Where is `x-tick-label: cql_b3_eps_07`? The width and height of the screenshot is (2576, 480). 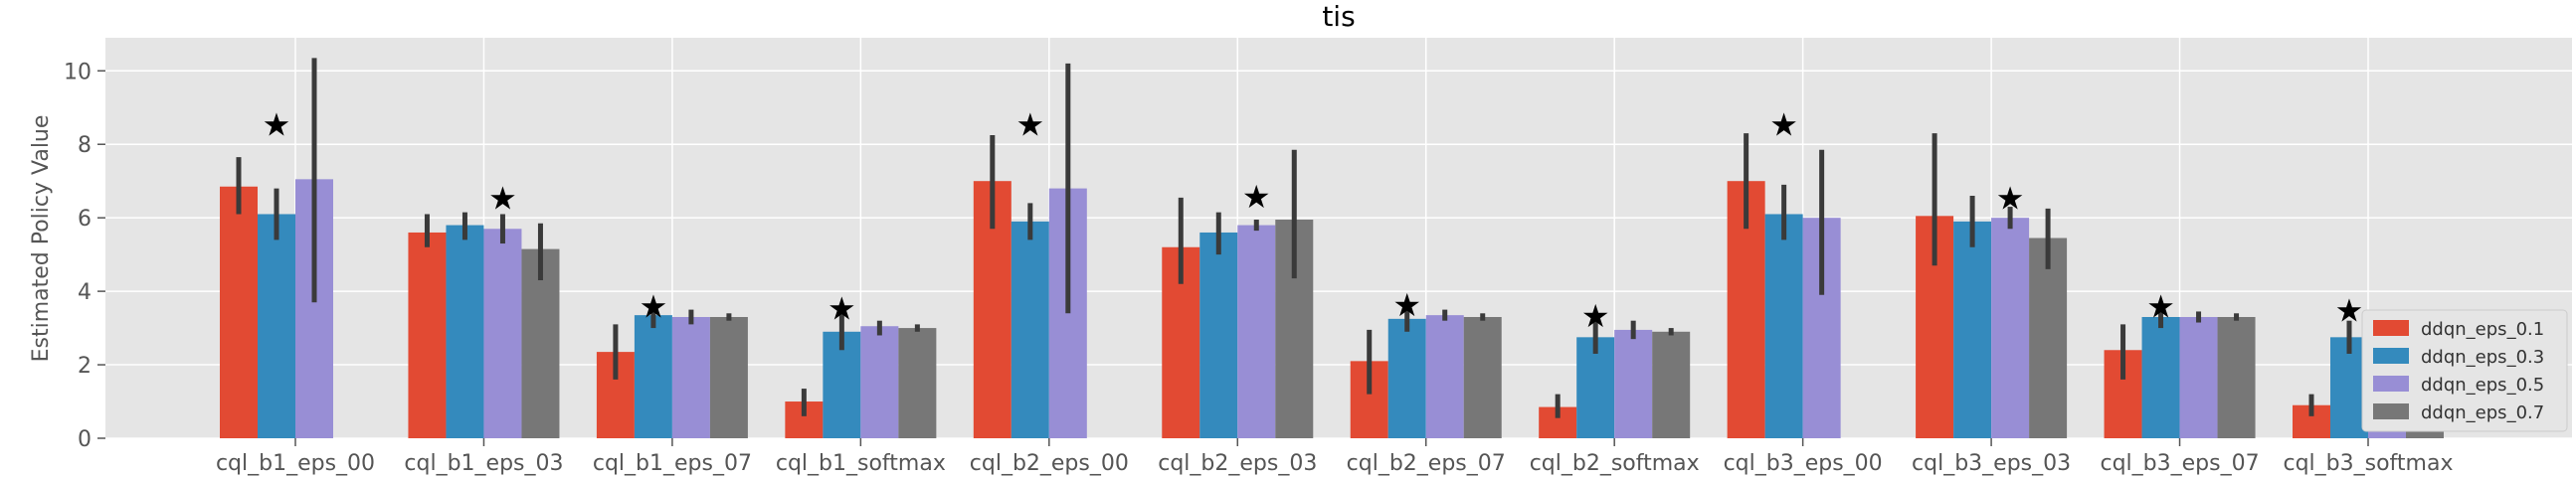 x-tick-label: cql_b3_eps_07 is located at coordinates (2179, 463).